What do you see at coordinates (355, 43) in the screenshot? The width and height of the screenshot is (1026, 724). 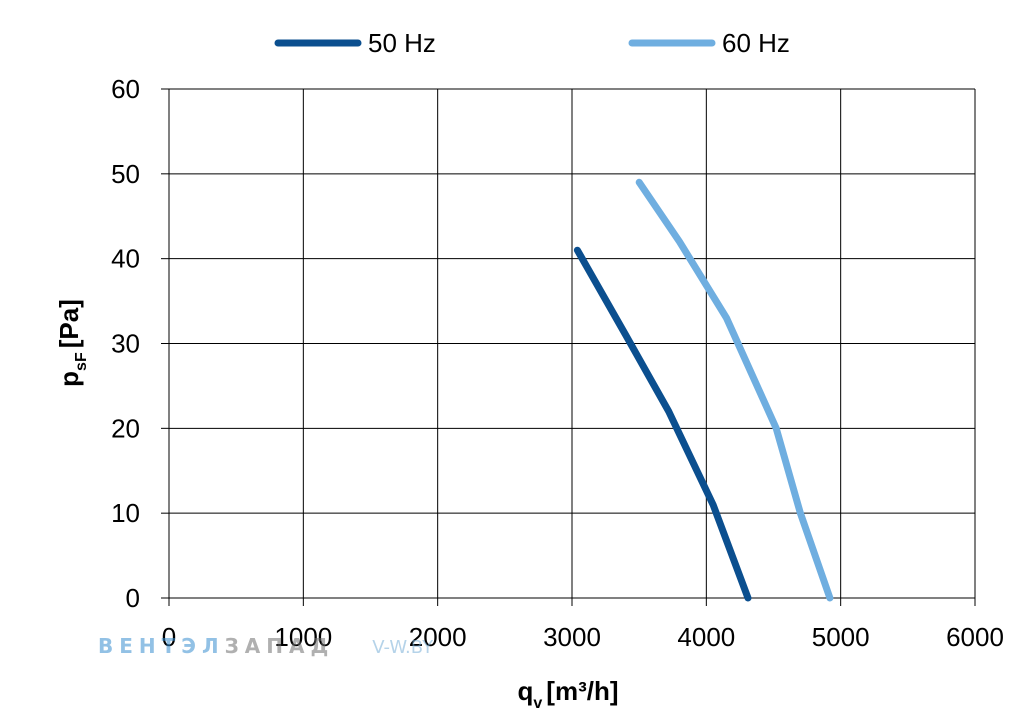 I see `legend-item-1: 50 Hz` at bounding box center [355, 43].